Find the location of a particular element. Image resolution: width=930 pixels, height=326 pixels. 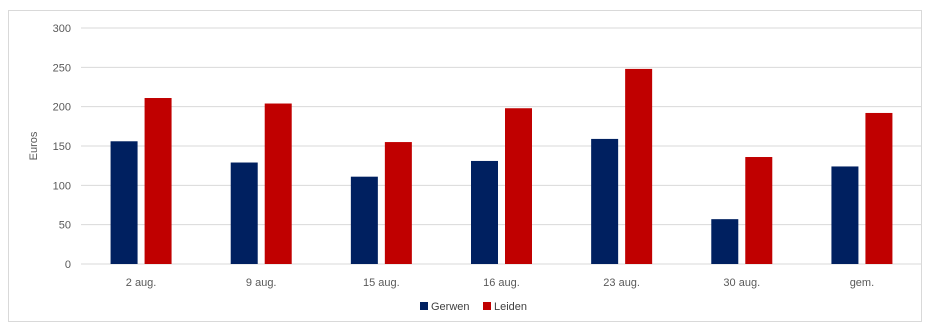

legend-swatch-gerwen is located at coordinates (424, 306).